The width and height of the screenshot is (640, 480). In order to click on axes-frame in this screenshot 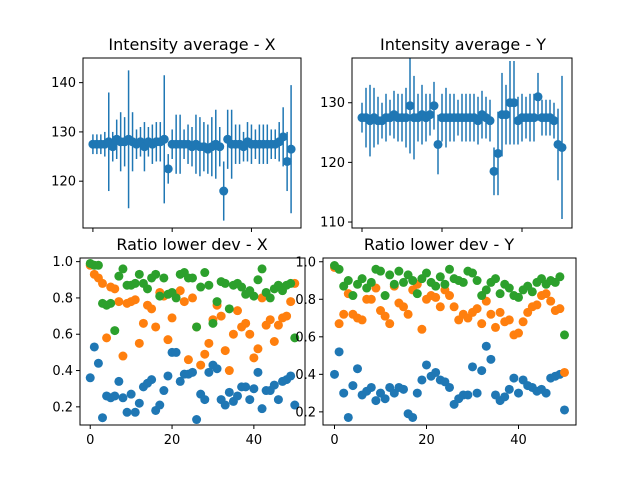, I will do `click(192, 143)`.